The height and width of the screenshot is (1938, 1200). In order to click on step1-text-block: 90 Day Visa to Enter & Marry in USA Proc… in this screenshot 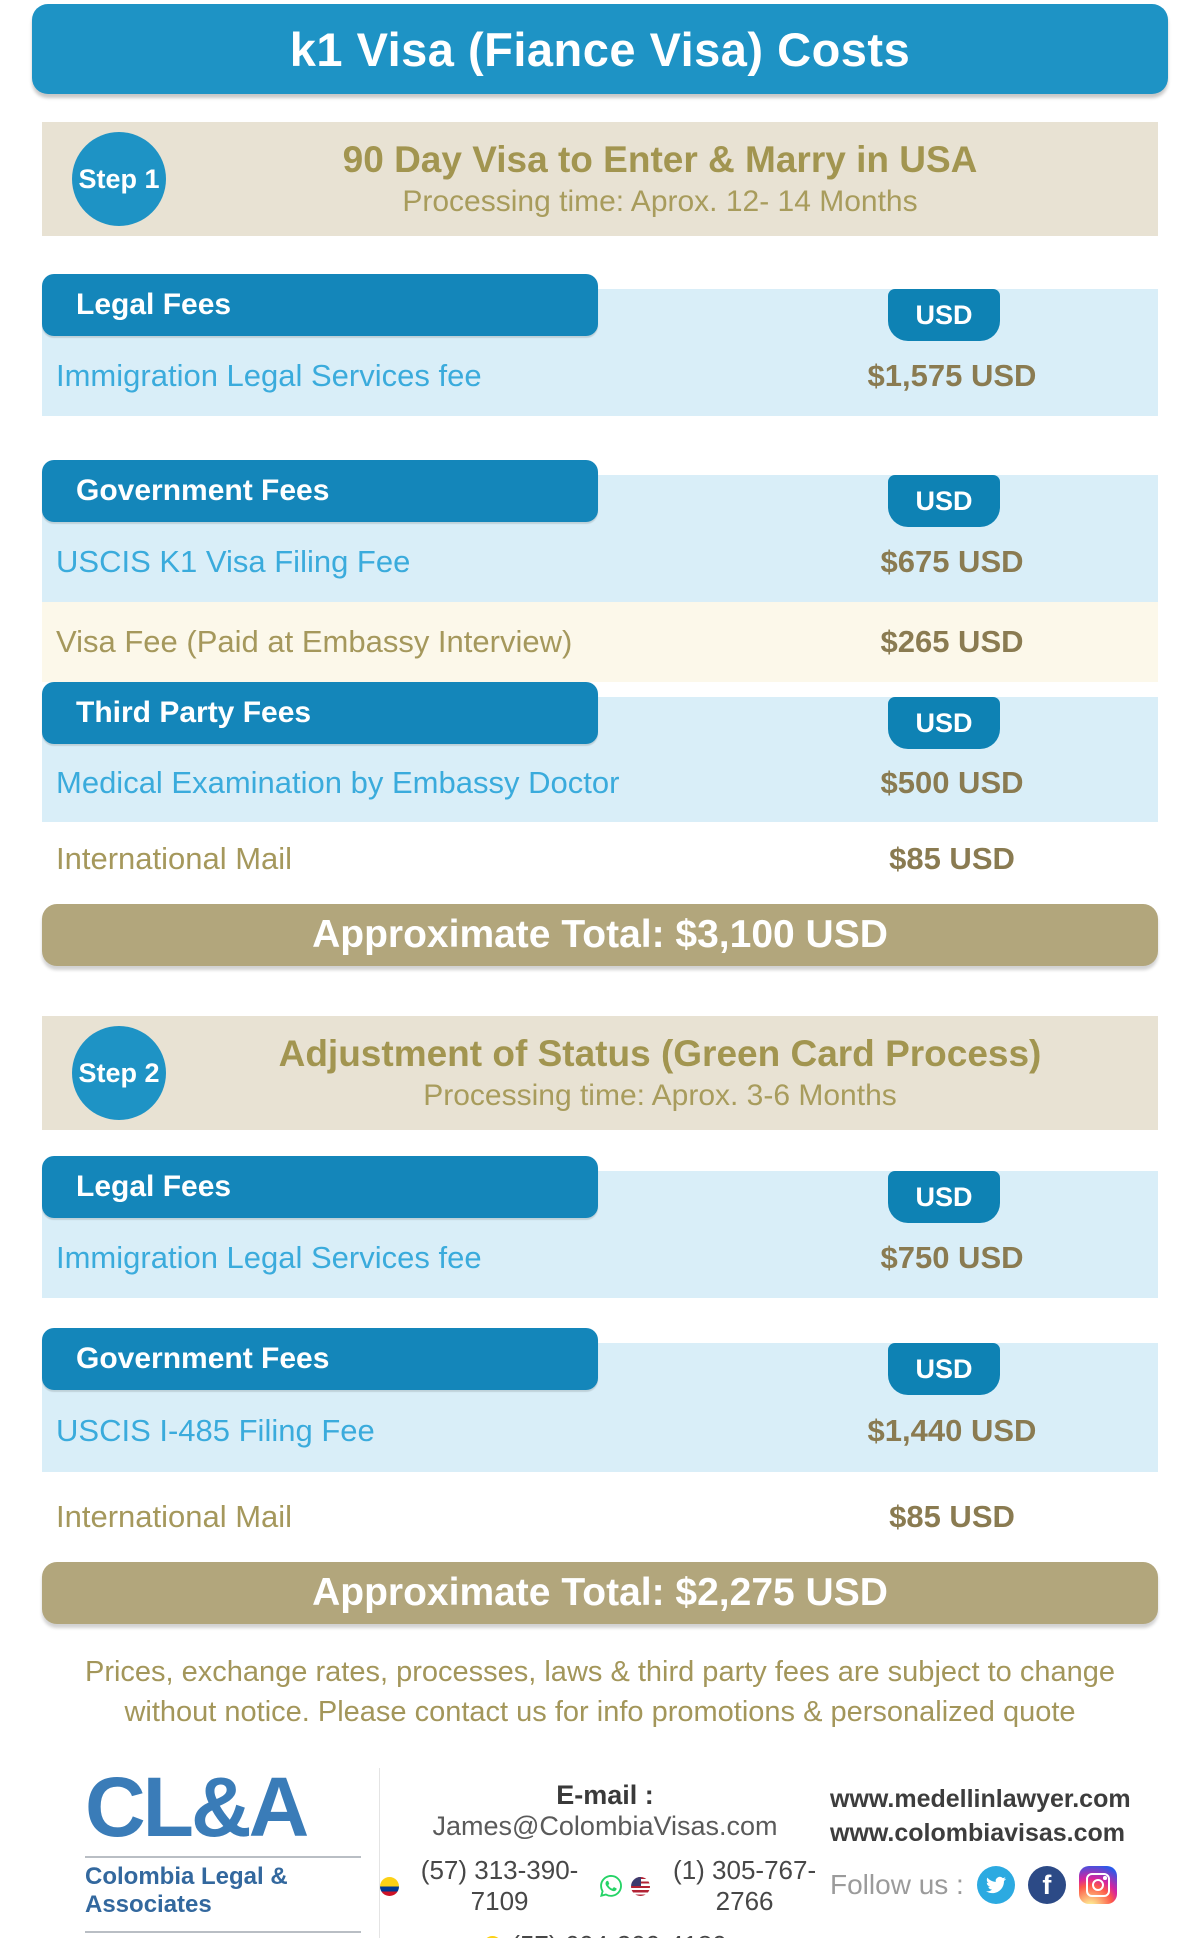, I will do `click(600, 179)`.